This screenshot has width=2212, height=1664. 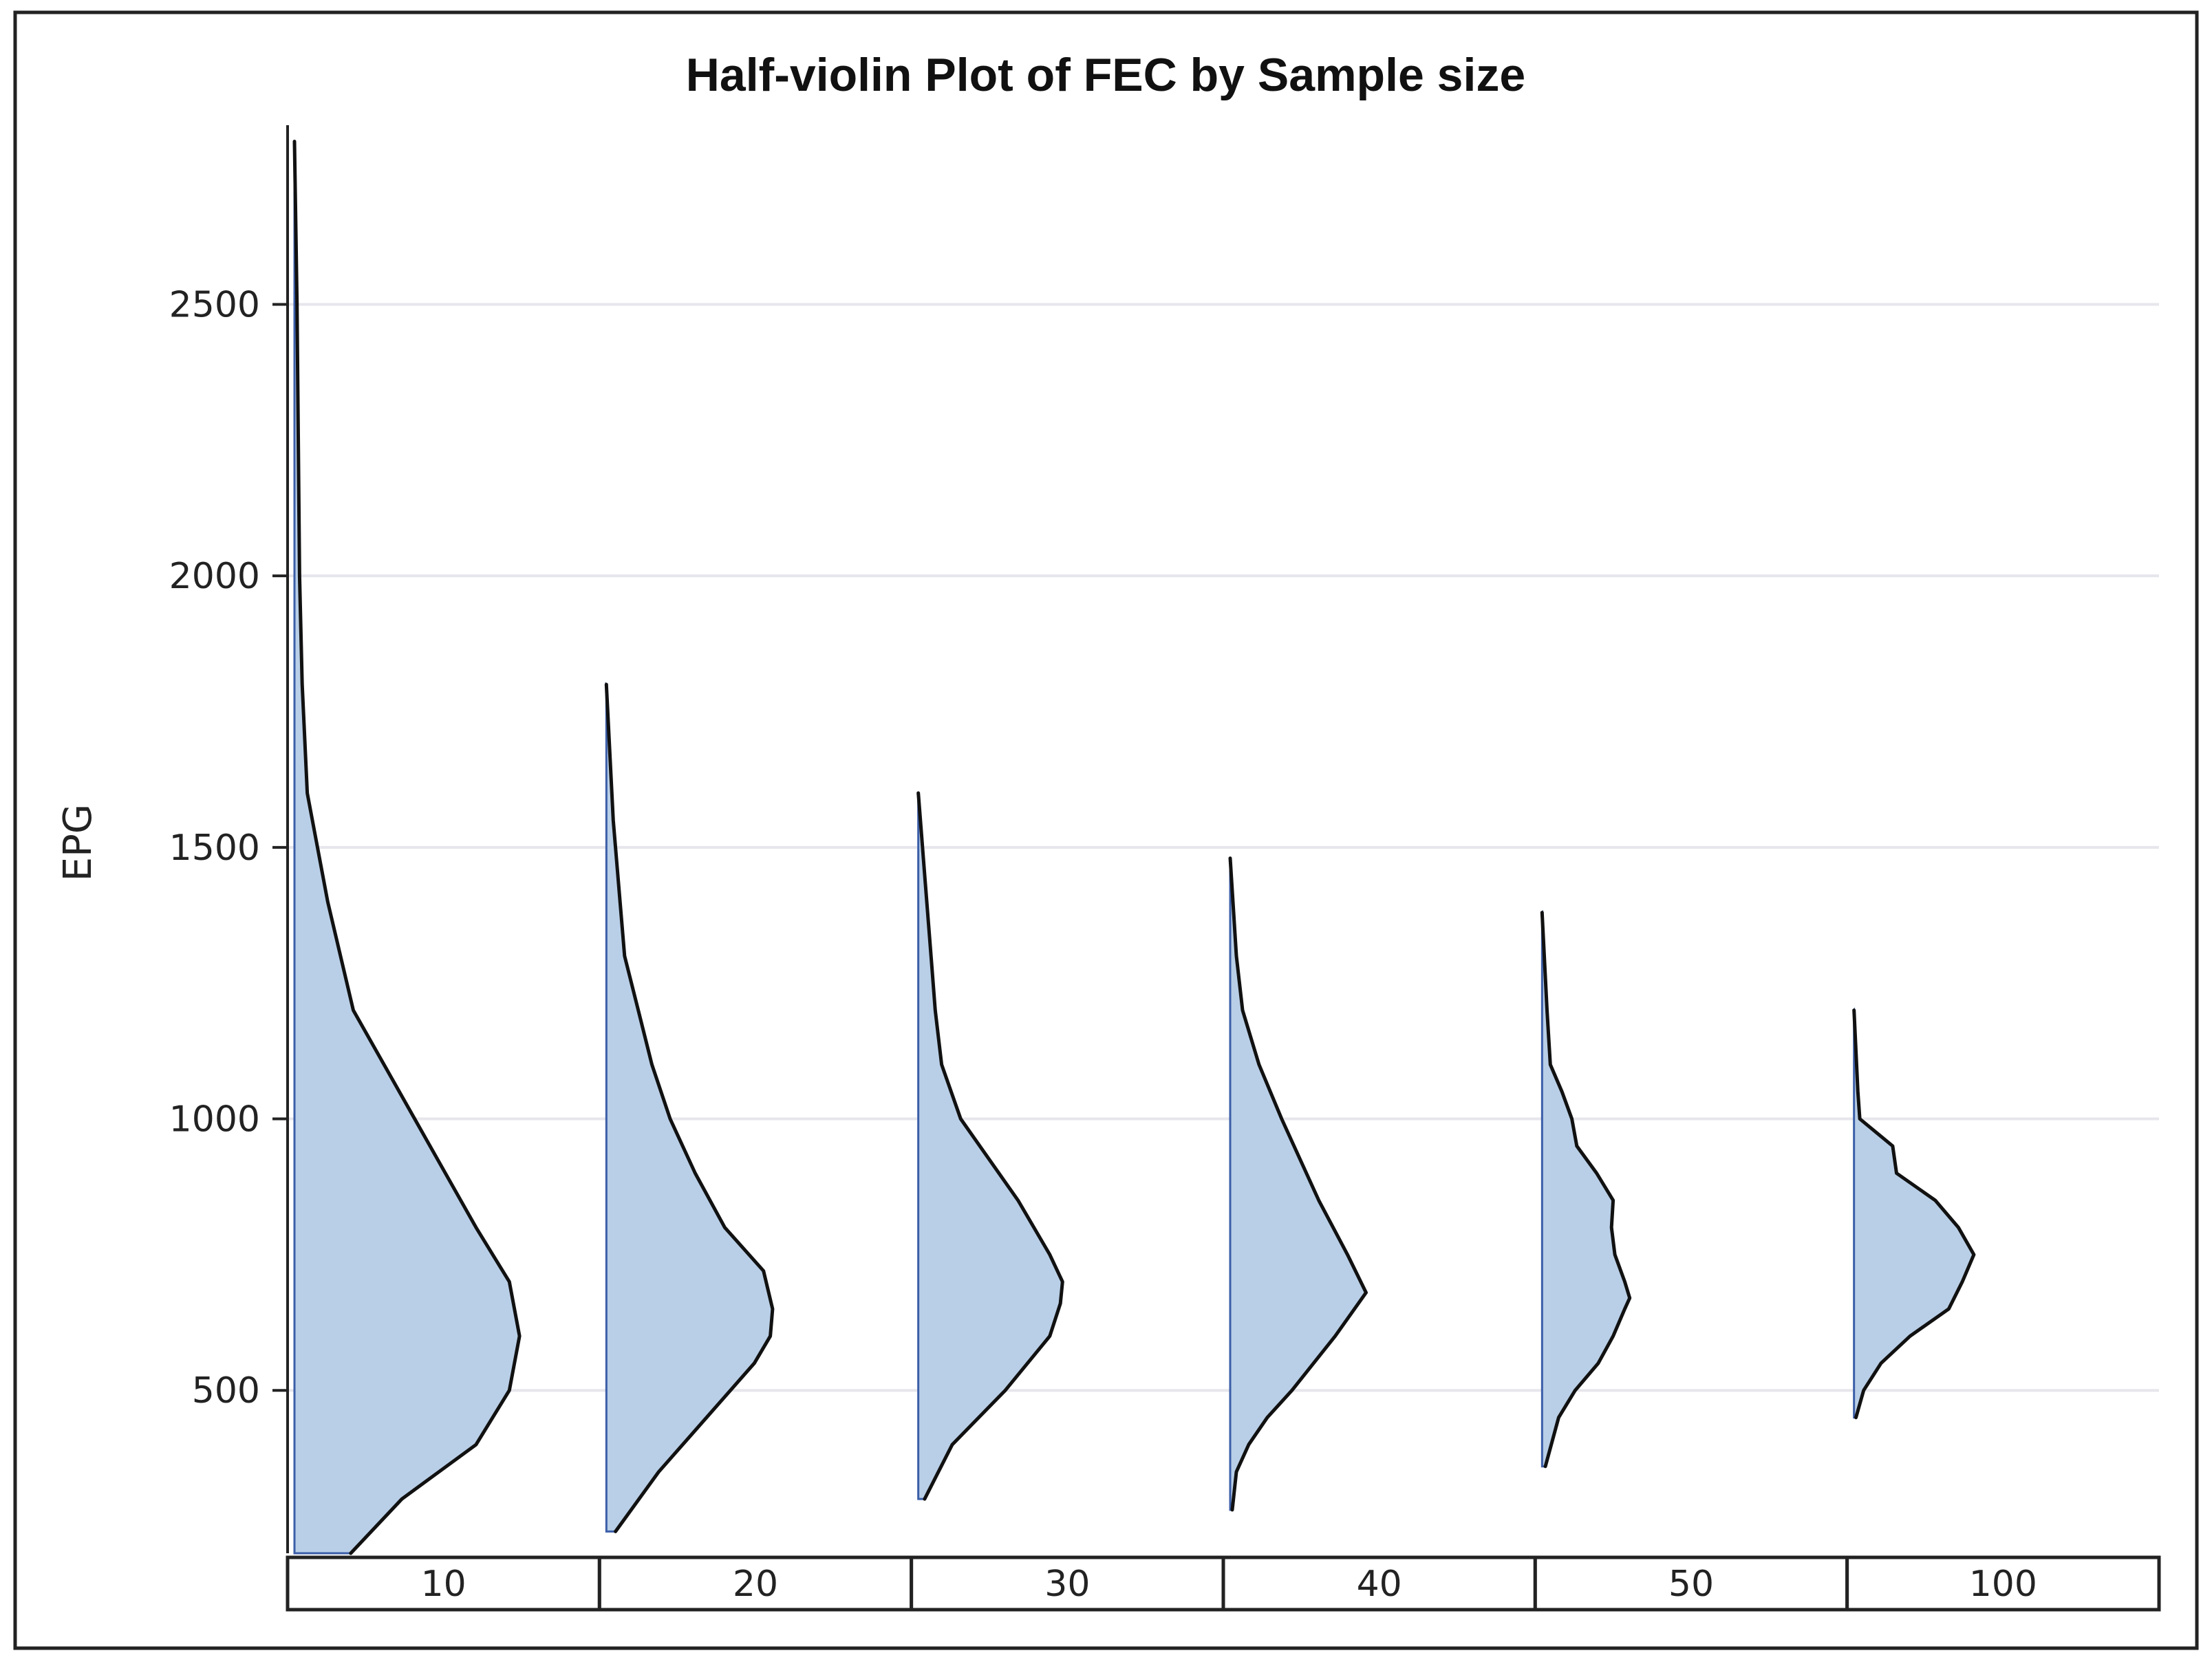 I want to click on category-label: 50, so click(x=1691, y=1584).